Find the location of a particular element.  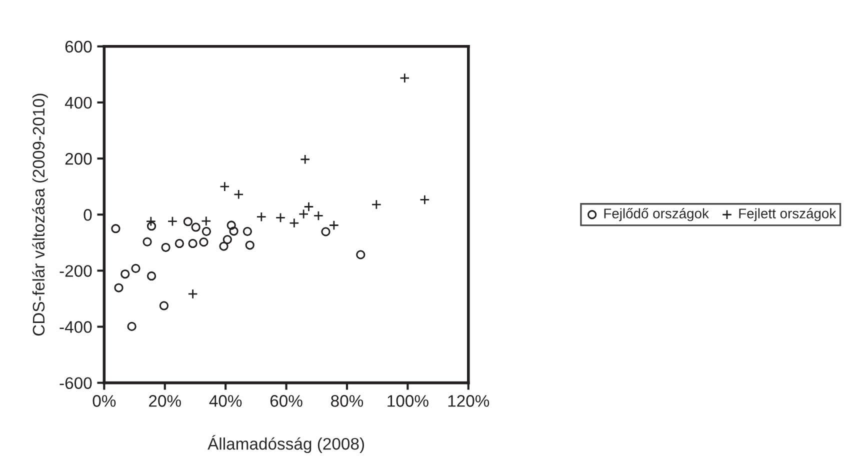

legend-label: Fejlődő országok is located at coordinates (656, 215).